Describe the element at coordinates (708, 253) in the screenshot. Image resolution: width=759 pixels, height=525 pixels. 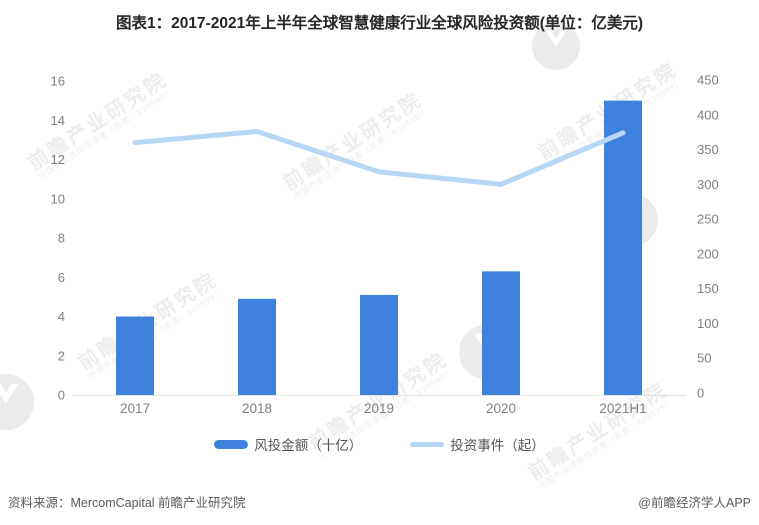
I see `right-axis-tick: 200` at that location.